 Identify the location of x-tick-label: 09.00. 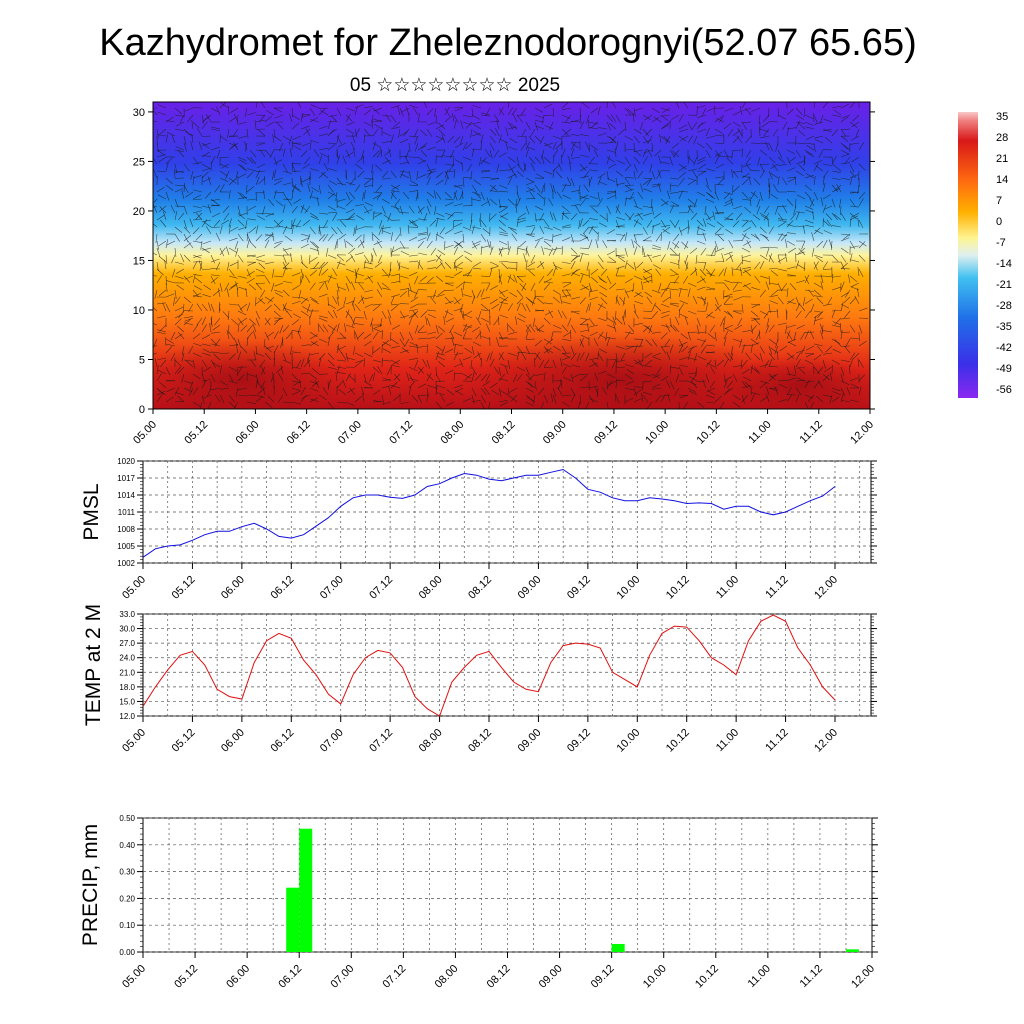
(530, 588).